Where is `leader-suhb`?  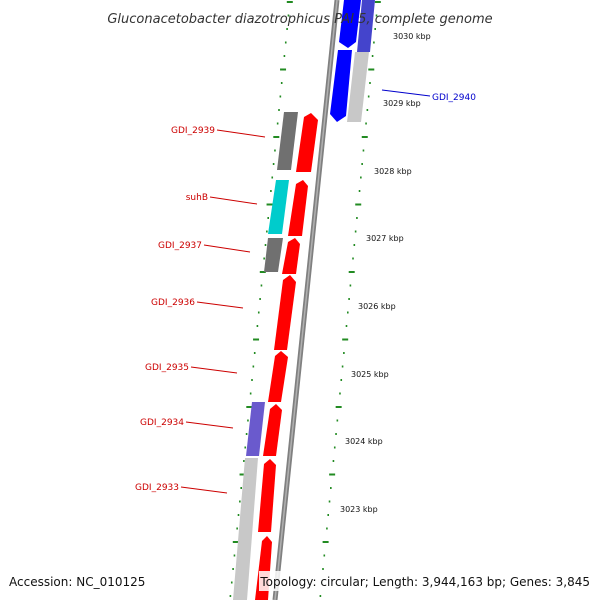
leader-suhb is located at coordinates (233, 200).